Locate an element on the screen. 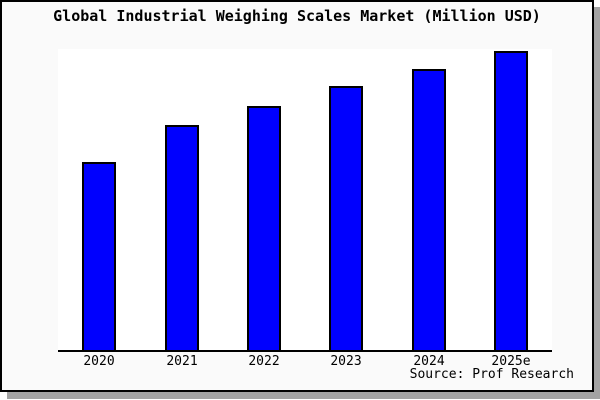  x-tick-label-2023: 2023 is located at coordinates (346, 361).